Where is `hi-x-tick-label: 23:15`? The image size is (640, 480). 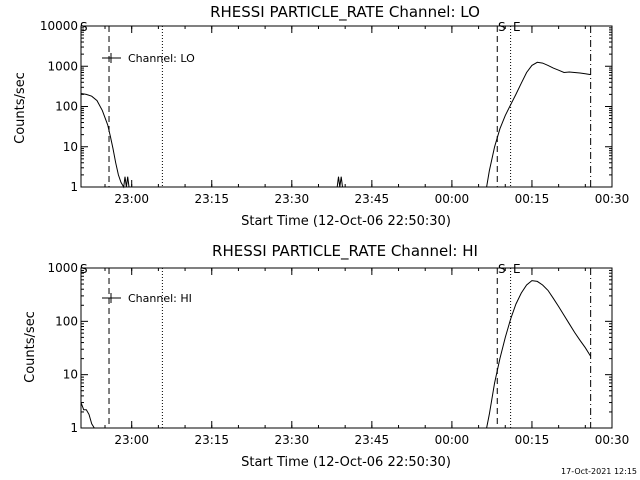
hi-x-tick-label: 23:15 is located at coordinates (211, 440).